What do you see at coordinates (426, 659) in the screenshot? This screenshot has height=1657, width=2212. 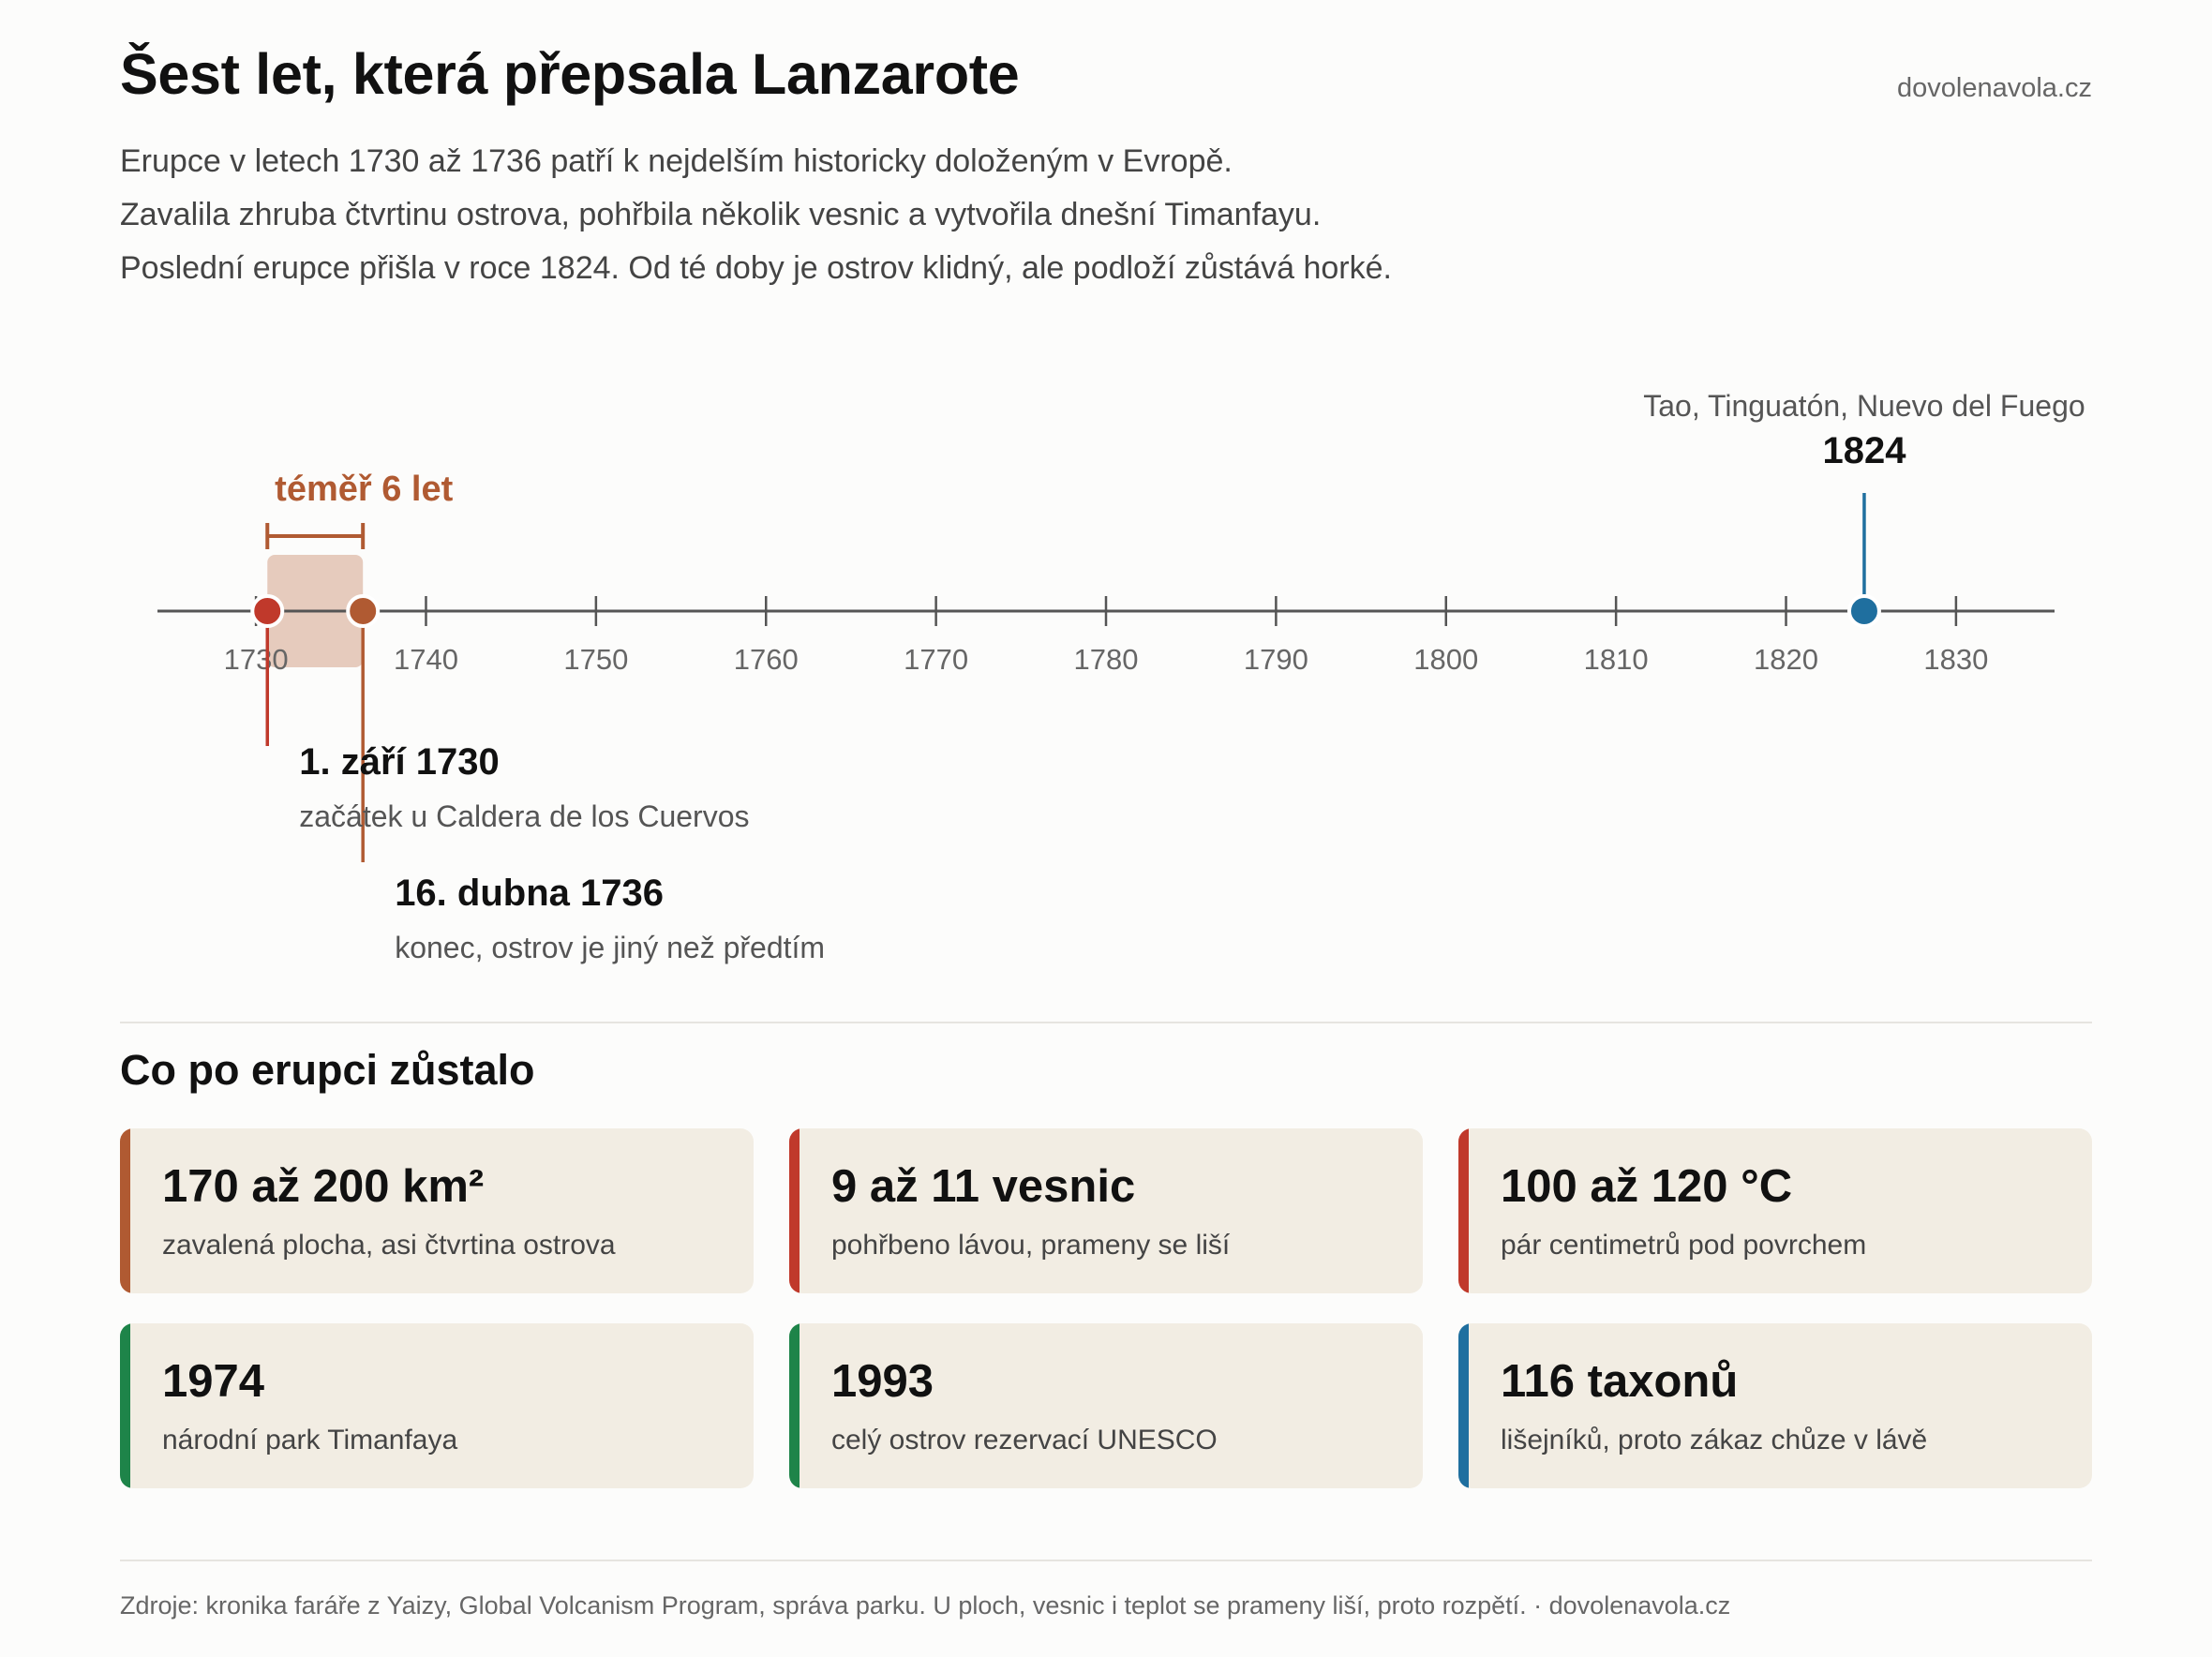 I see `tick-label: 1740` at bounding box center [426, 659].